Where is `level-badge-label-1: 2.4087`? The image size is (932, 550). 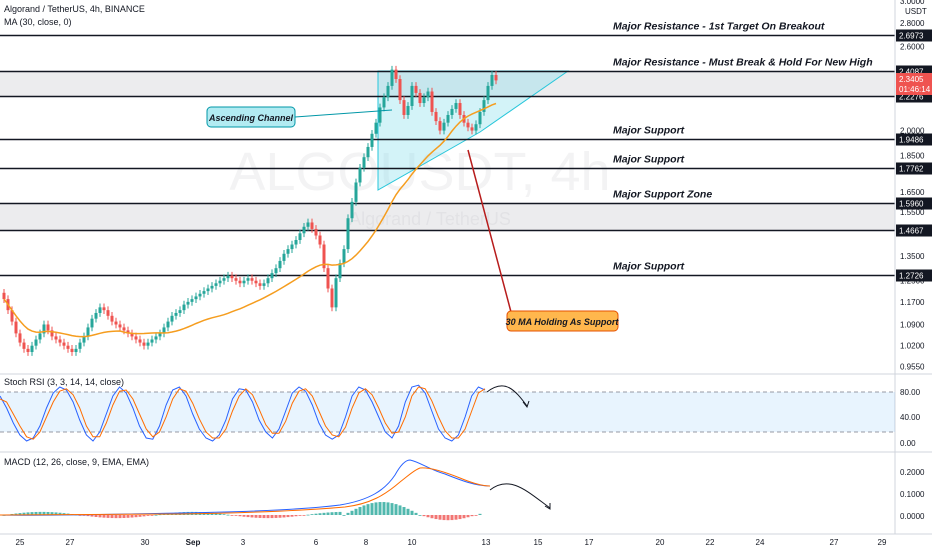
level-badge-label-1: 2.4087 is located at coordinates (911, 72).